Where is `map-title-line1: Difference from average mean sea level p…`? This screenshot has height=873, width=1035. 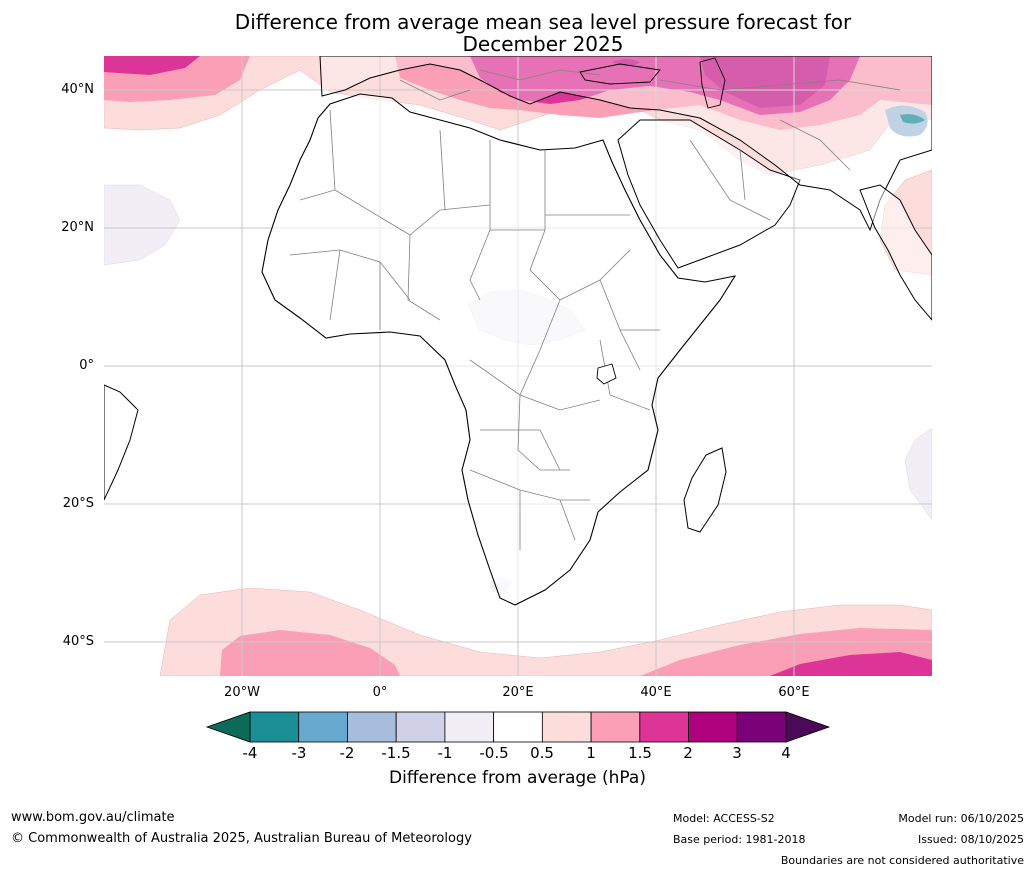
map-title-line1: Difference from average mean sea level p… is located at coordinates (543, 22).